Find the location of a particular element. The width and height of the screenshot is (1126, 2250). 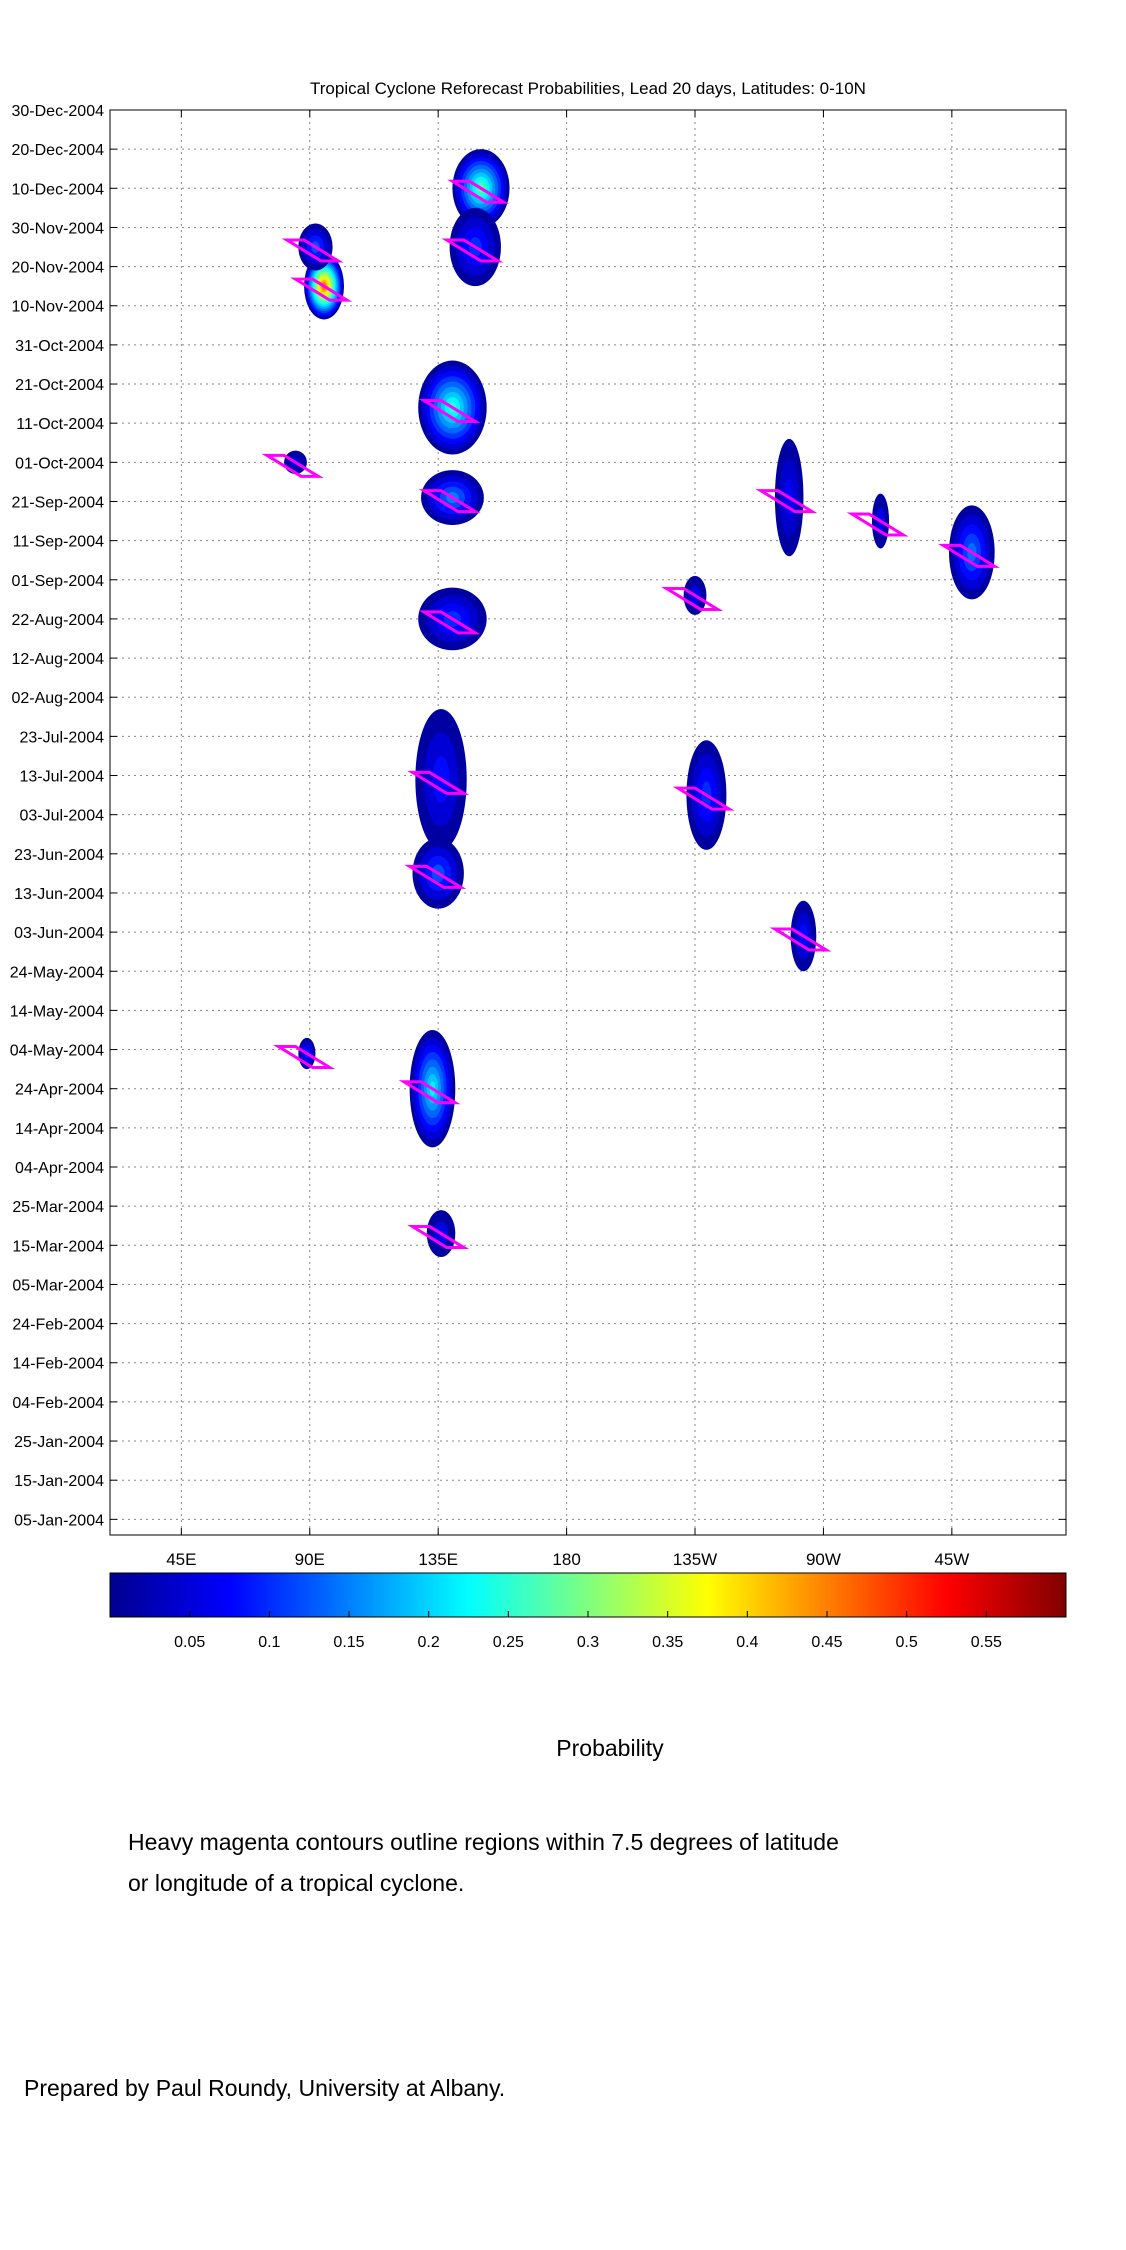

colorbar-tick-label: 0.25 is located at coordinates (508, 1642).